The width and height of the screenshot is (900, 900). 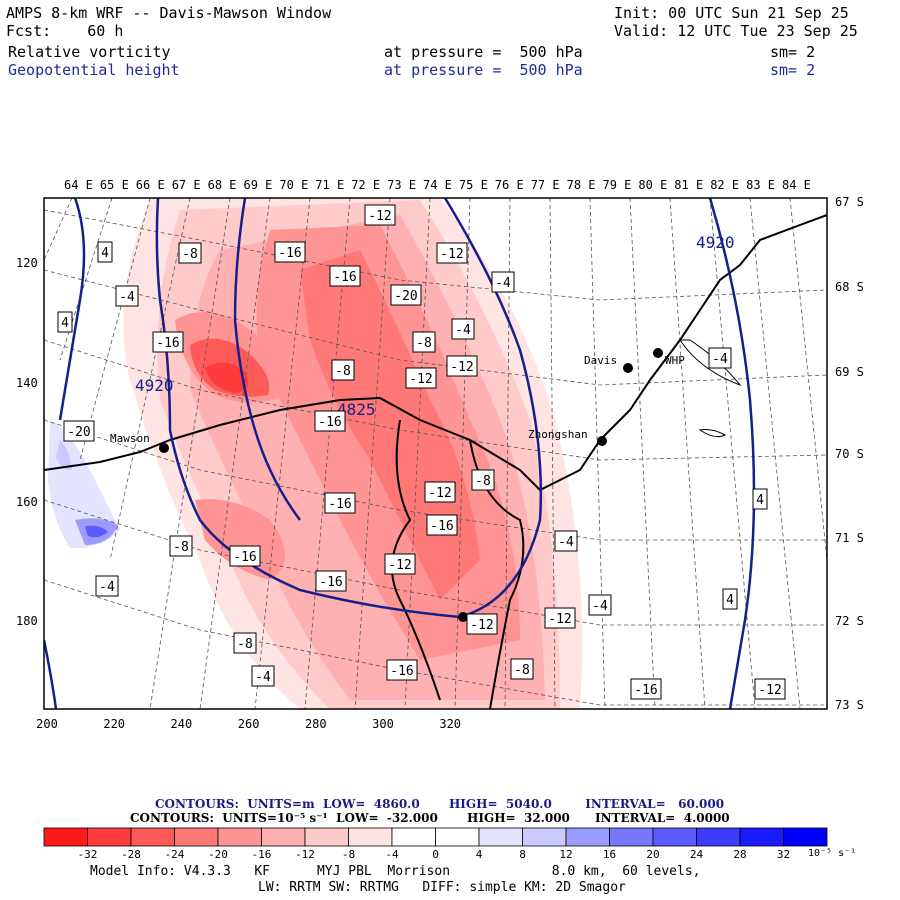 I want to click on colorbar-unit: 10⁻⁵ s⁻¹, so click(x=832, y=853).